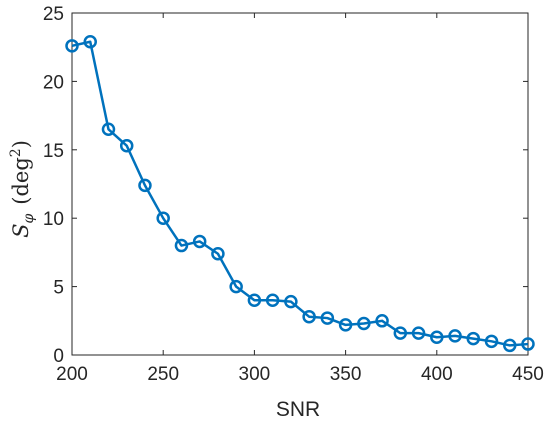 The width and height of the screenshot is (550, 421). I want to click on y-axis-label: Sφ (deg2), so click(22, 189).